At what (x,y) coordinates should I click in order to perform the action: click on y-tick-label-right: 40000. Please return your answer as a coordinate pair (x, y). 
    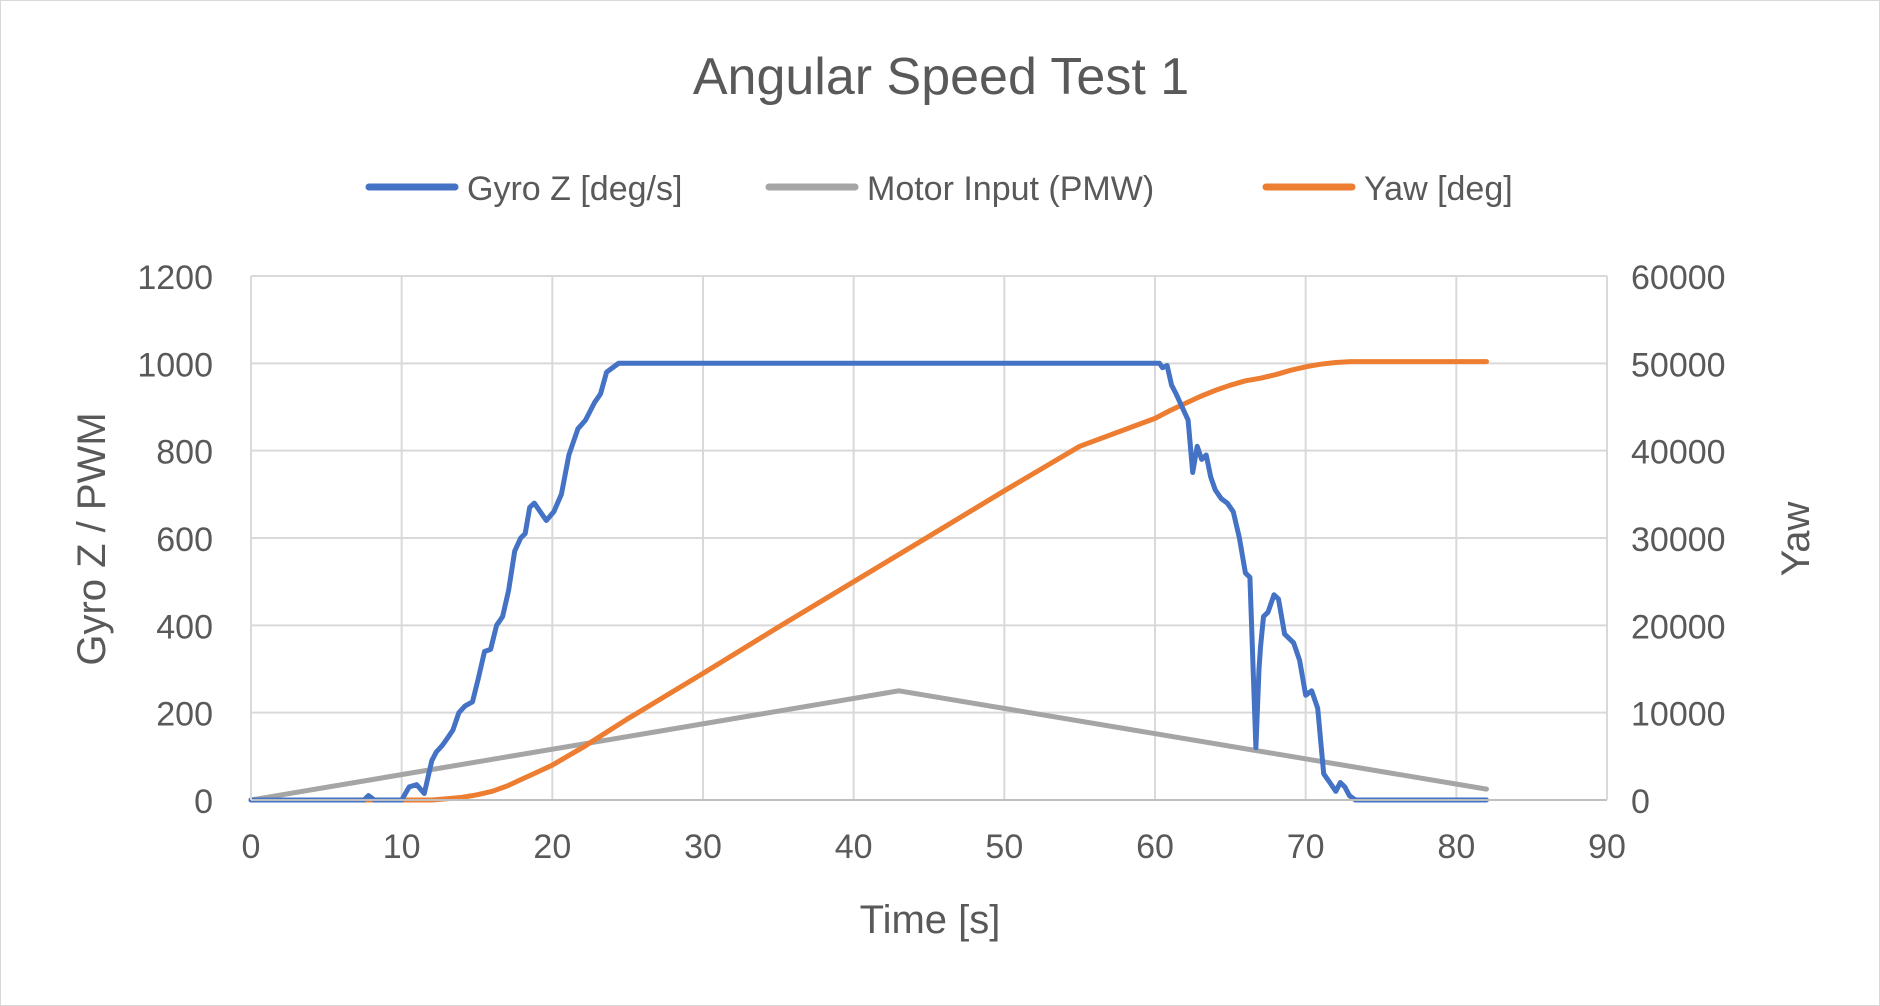
    Looking at the image, I should click on (1678, 453).